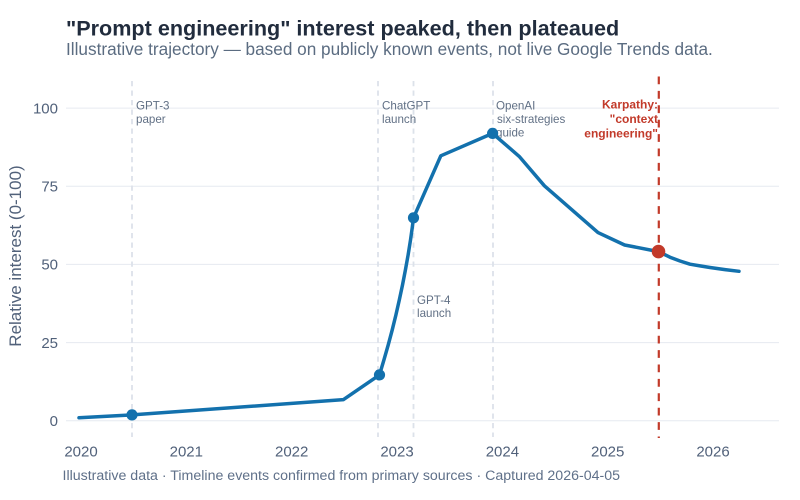 This screenshot has height=500, width=800. Describe the element at coordinates (634, 119) in the screenshot. I see `svg-text: "context` at that location.